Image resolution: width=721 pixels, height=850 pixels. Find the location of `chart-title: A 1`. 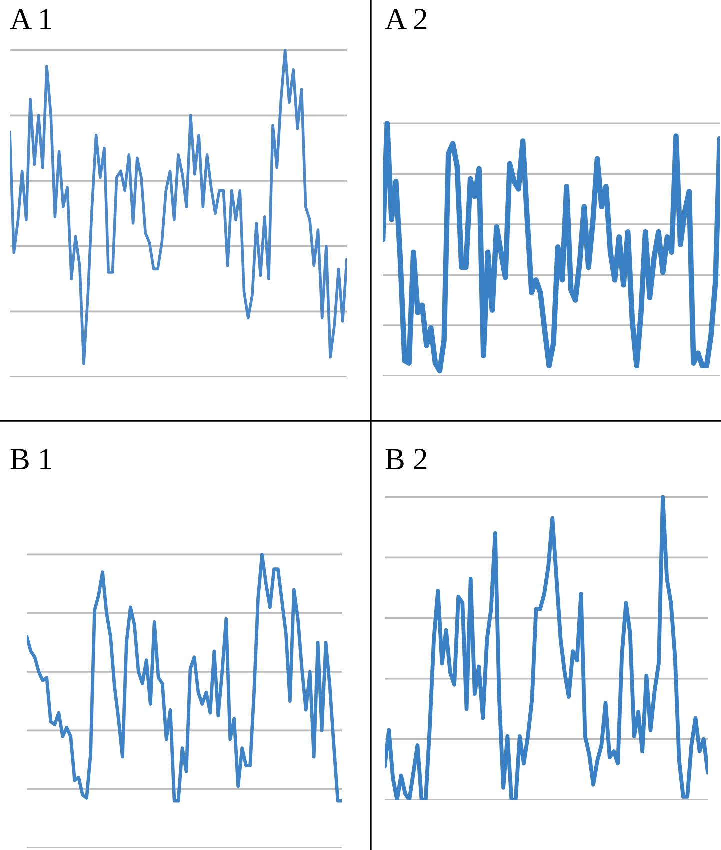

chart-title: A 1 is located at coordinates (31, 19).